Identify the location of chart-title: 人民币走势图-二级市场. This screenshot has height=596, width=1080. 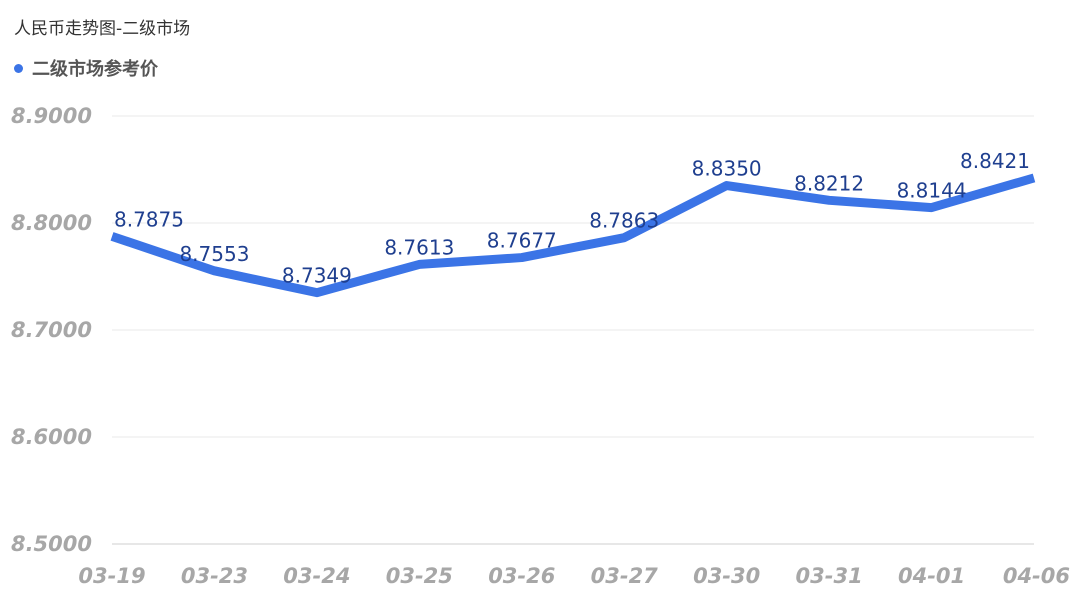
(102, 29).